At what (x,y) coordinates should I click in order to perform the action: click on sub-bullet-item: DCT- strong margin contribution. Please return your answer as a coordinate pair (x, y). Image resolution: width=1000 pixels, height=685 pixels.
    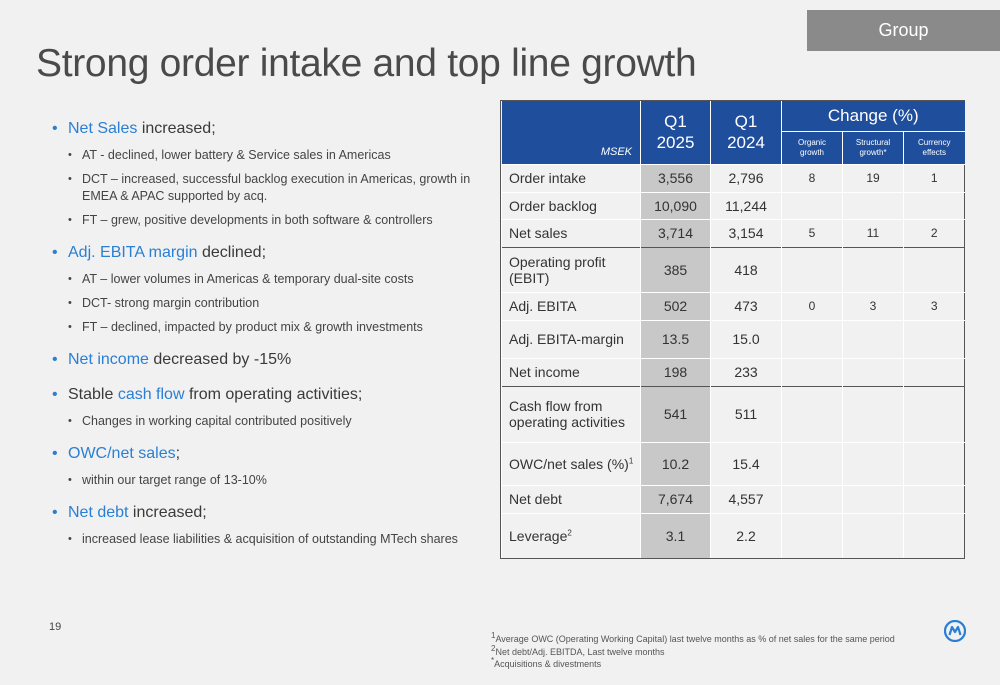
    Looking at the image, I should click on (267, 303).